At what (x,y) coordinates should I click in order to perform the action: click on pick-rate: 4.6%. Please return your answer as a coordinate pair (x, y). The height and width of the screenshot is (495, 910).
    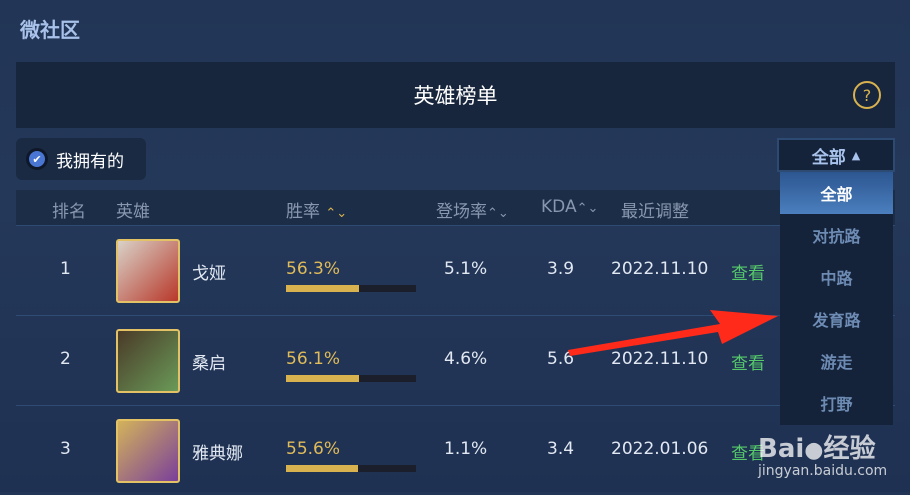
    Looking at the image, I should click on (466, 359).